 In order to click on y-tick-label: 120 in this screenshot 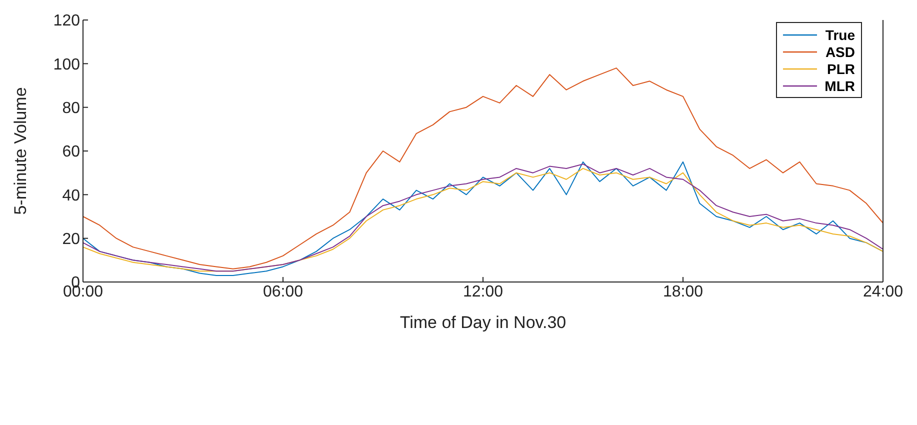, I will do `click(66, 21)`.